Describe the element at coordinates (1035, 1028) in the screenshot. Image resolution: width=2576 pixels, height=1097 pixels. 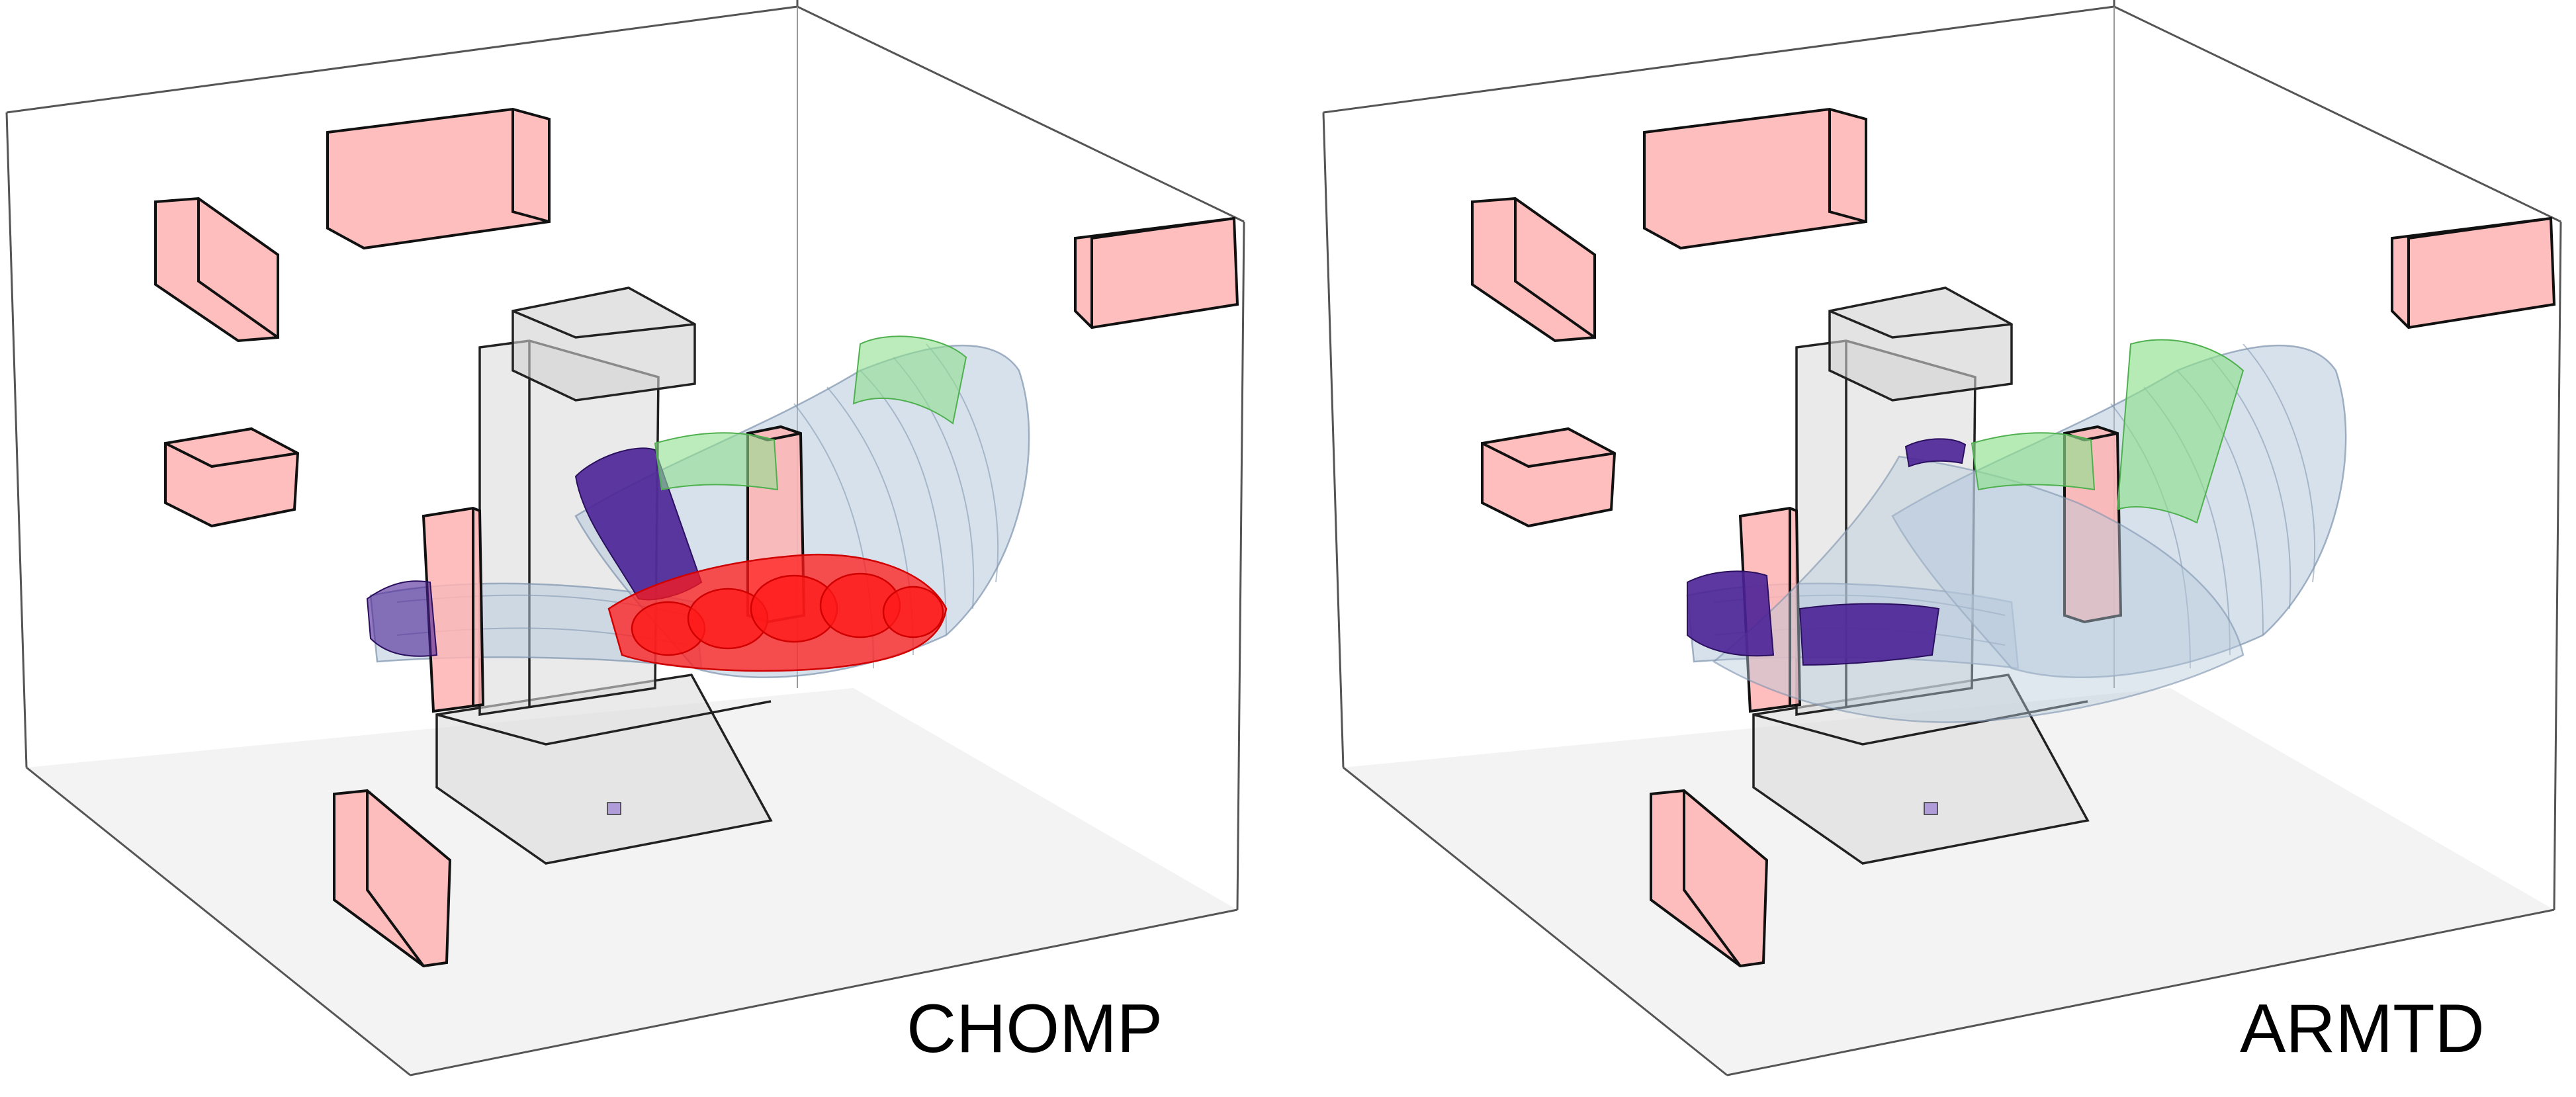
I see `panel-label-chomp: CHOMP` at that location.